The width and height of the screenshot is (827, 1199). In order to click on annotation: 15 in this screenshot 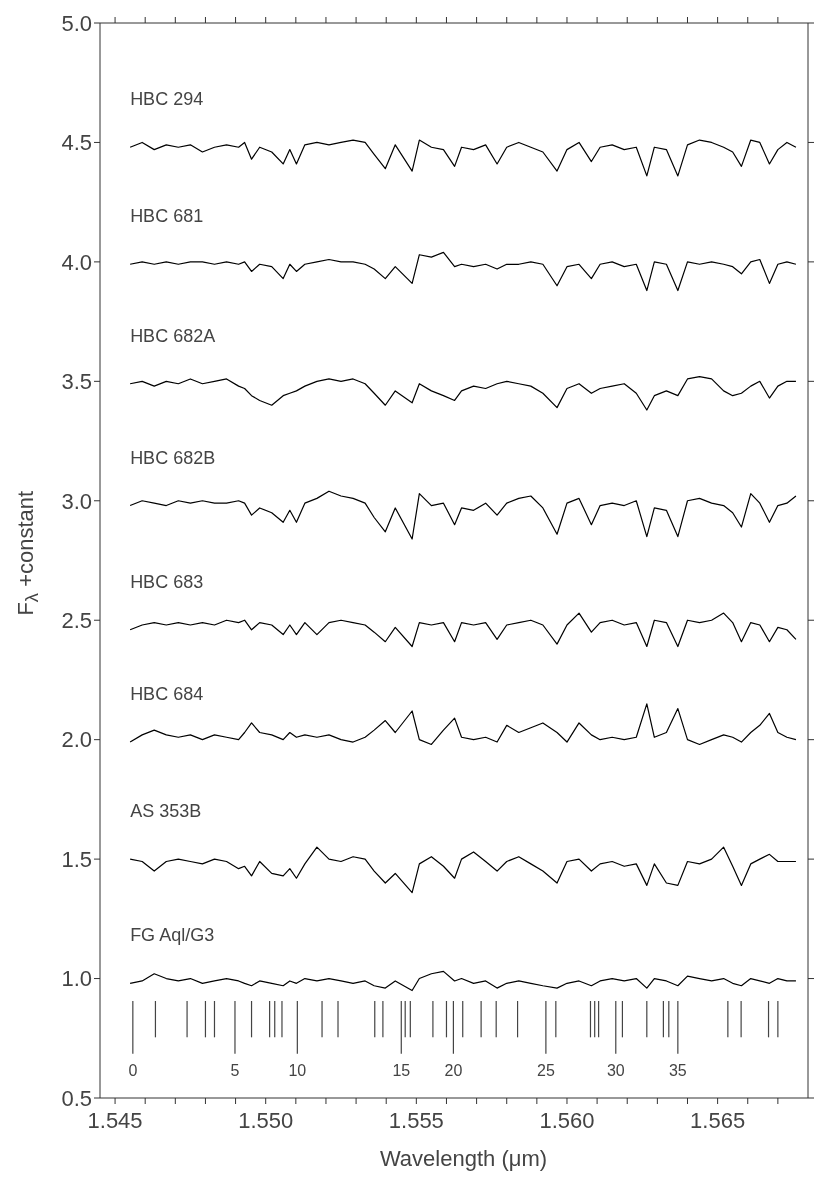, I will do `click(401, 1070)`.